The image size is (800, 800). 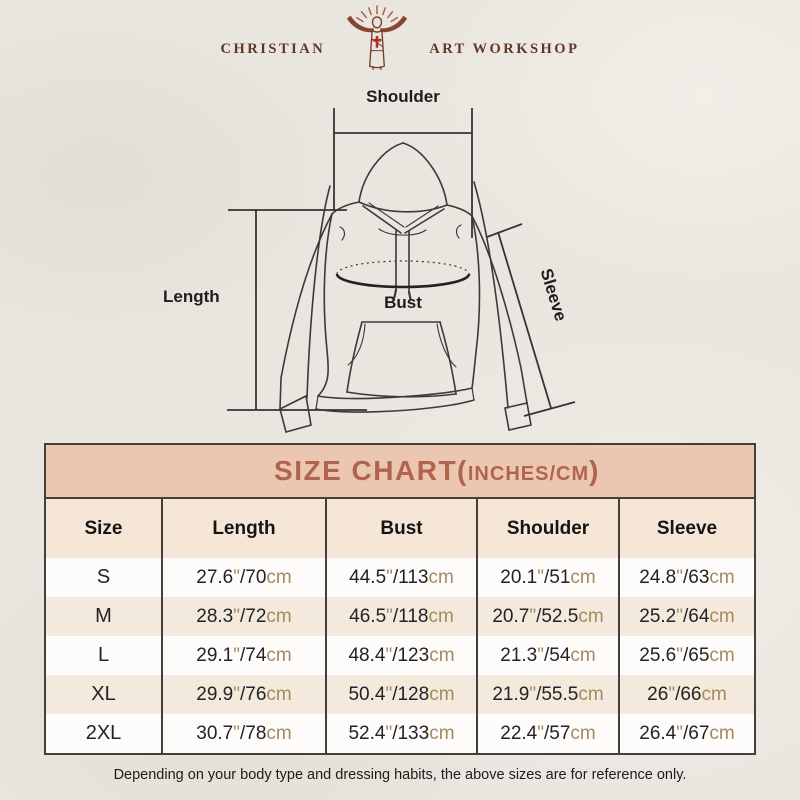 What do you see at coordinates (437, 470) in the screenshot?
I see `size-chart-title: SIZE CHART(INCHES/CM)` at bounding box center [437, 470].